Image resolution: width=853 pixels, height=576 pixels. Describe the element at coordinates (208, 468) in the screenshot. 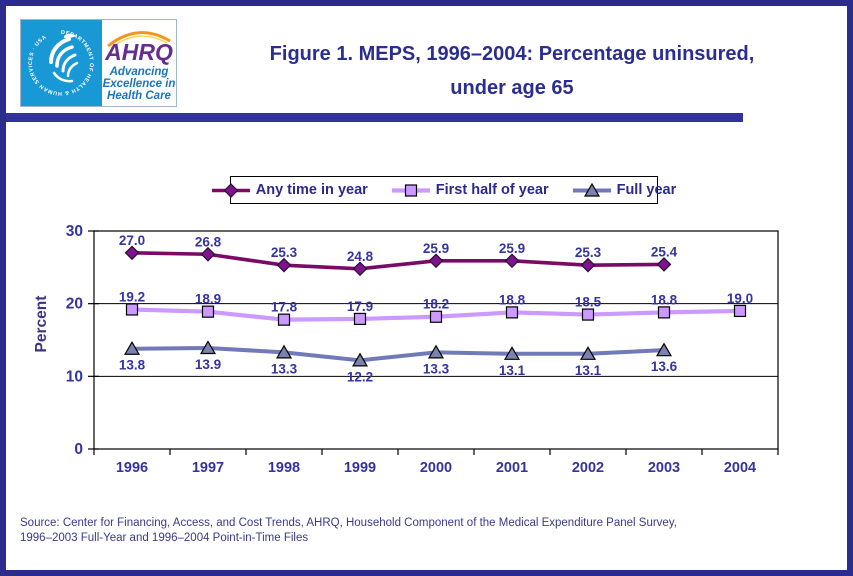

I see `x-tick-label-1997: 1997` at that location.